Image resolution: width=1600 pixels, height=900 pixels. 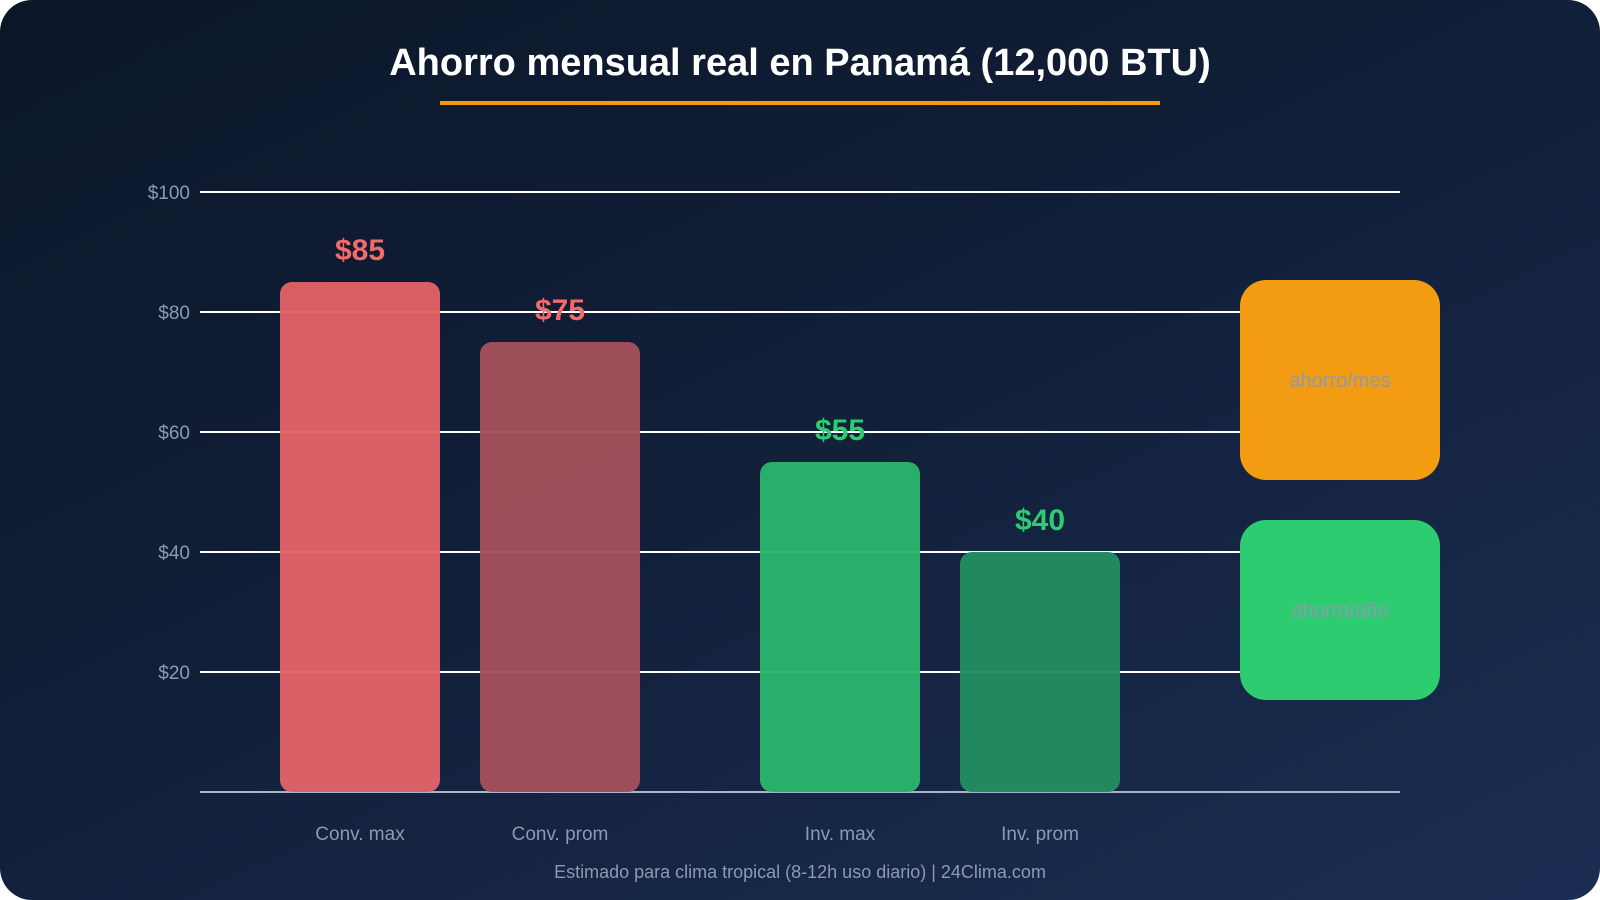 I want to click on legend-label: ahorro/mes, so click(x=1339, y=381).